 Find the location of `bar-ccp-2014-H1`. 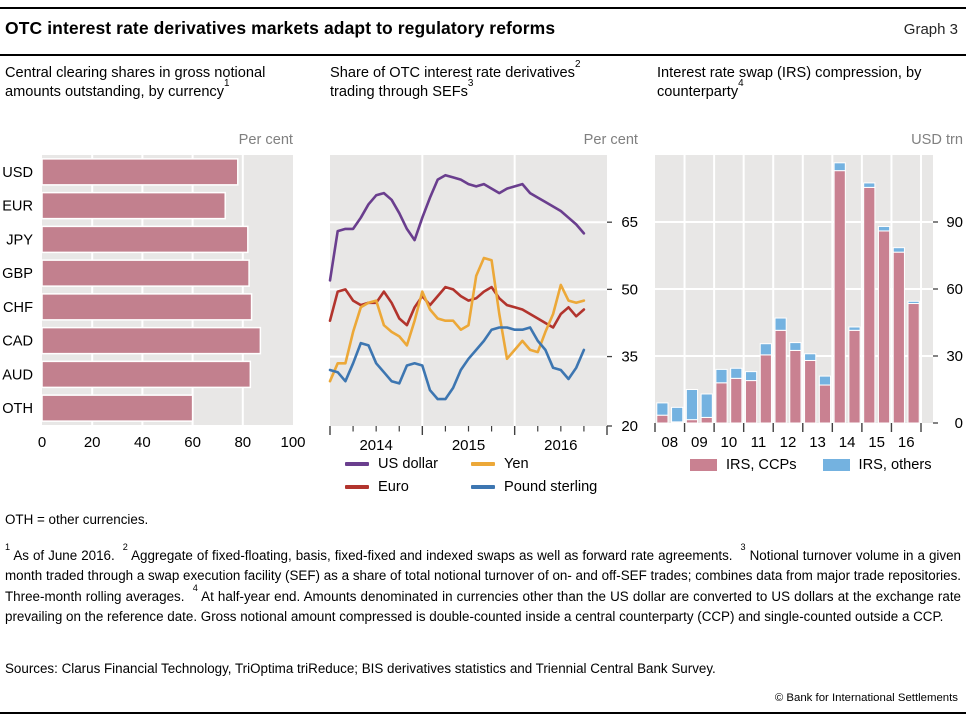

bar-ccp-2014-H1 is located at coordinates (839, 297).